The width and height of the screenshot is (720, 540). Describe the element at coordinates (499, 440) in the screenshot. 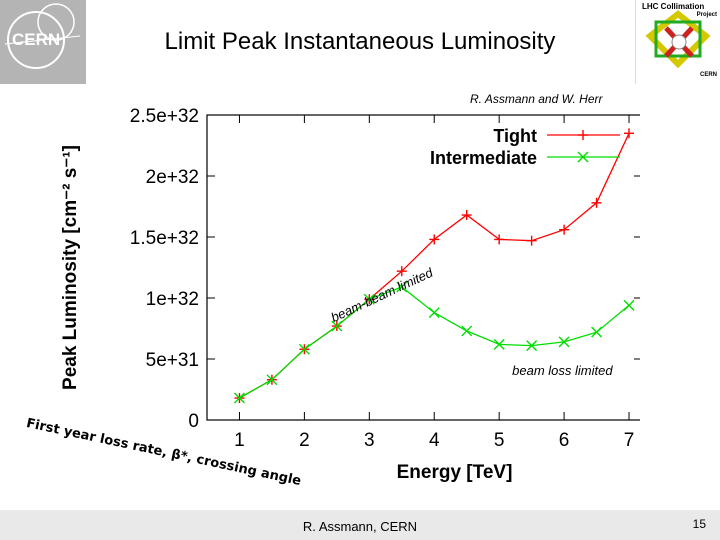

I see `x-tick-label: 5` at that location.